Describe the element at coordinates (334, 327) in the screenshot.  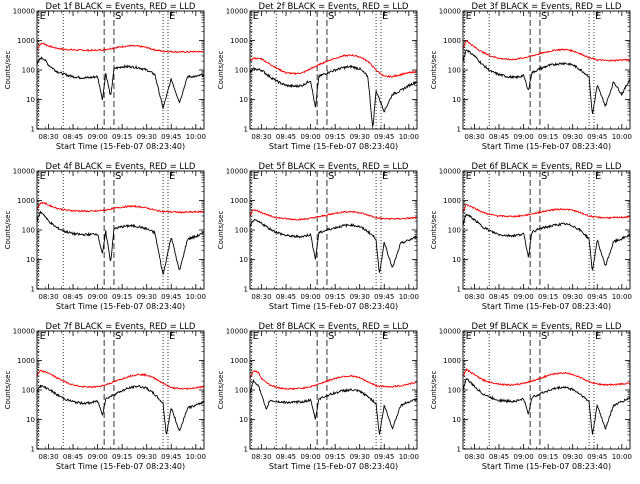
I see `chart-title: Det 8f BLACK = Events, RED = LLD` at that location.